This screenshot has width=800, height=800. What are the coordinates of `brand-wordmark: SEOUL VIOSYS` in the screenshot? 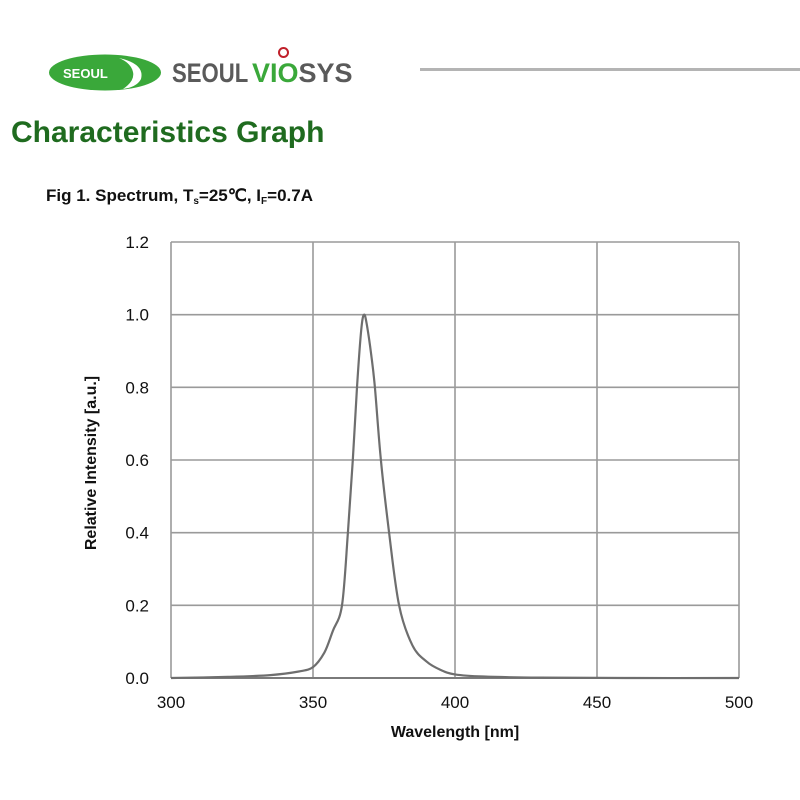 It's located at (262, 73).